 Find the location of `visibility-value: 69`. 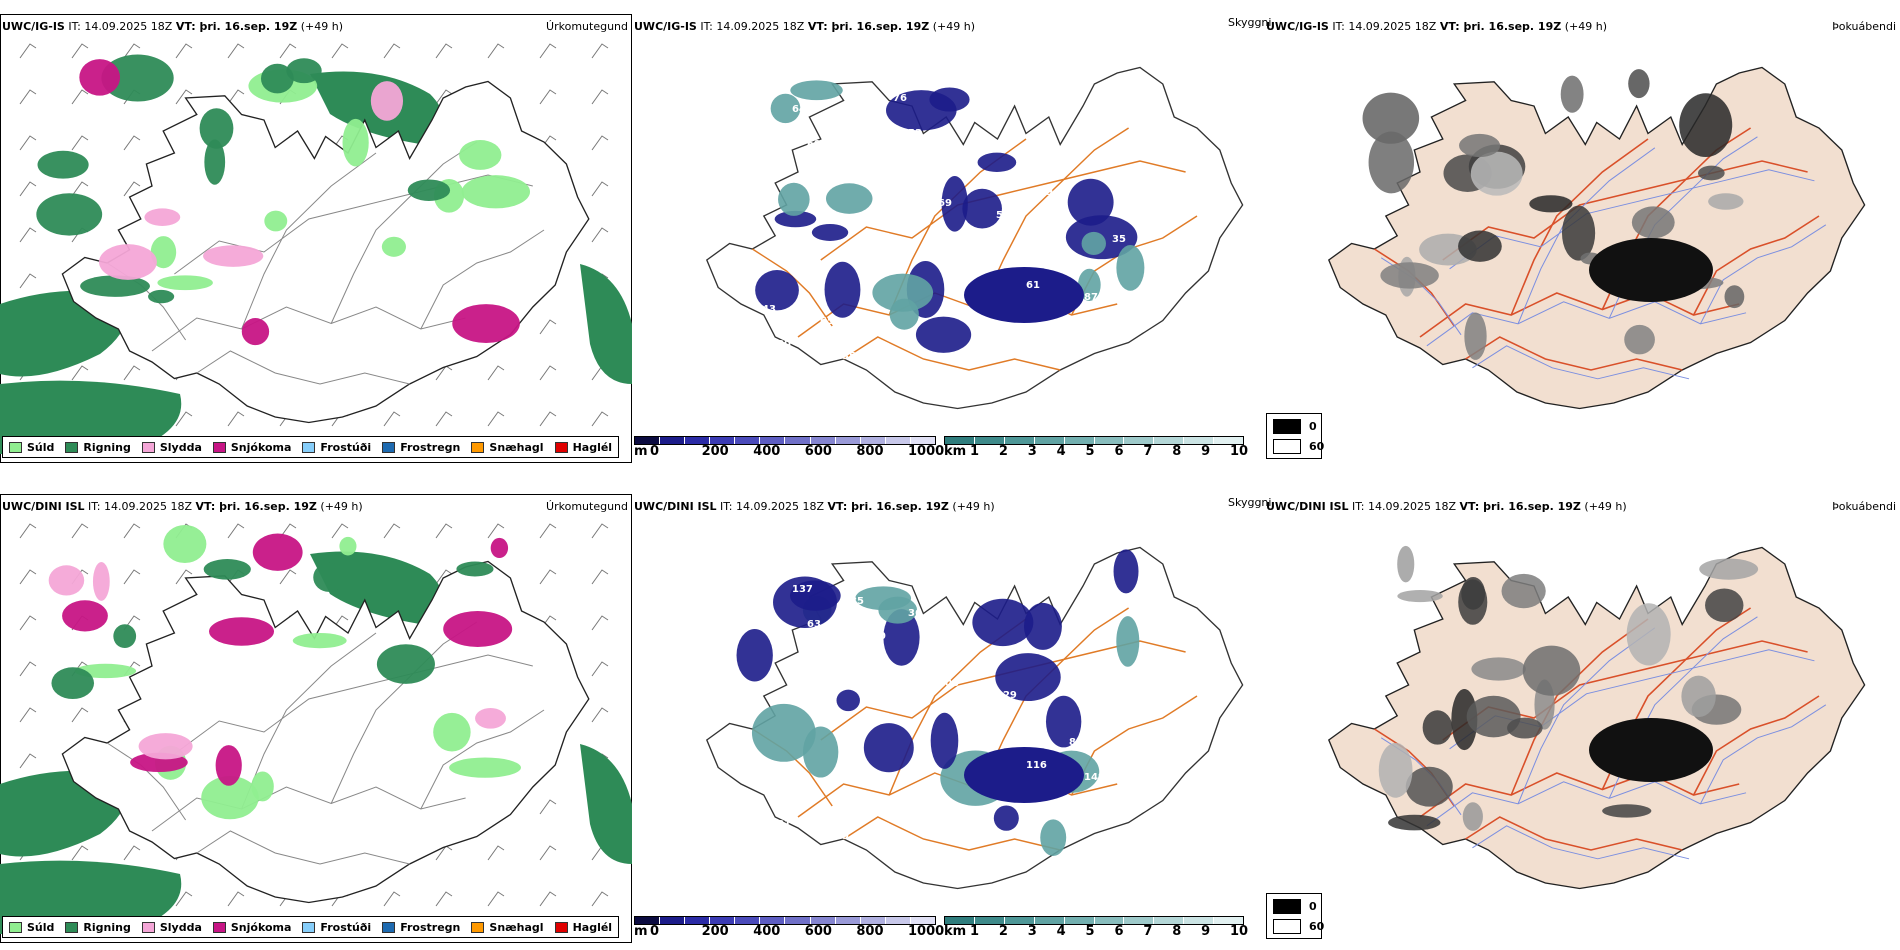

visibility-value: 69 is located at coordinates (945, 203).